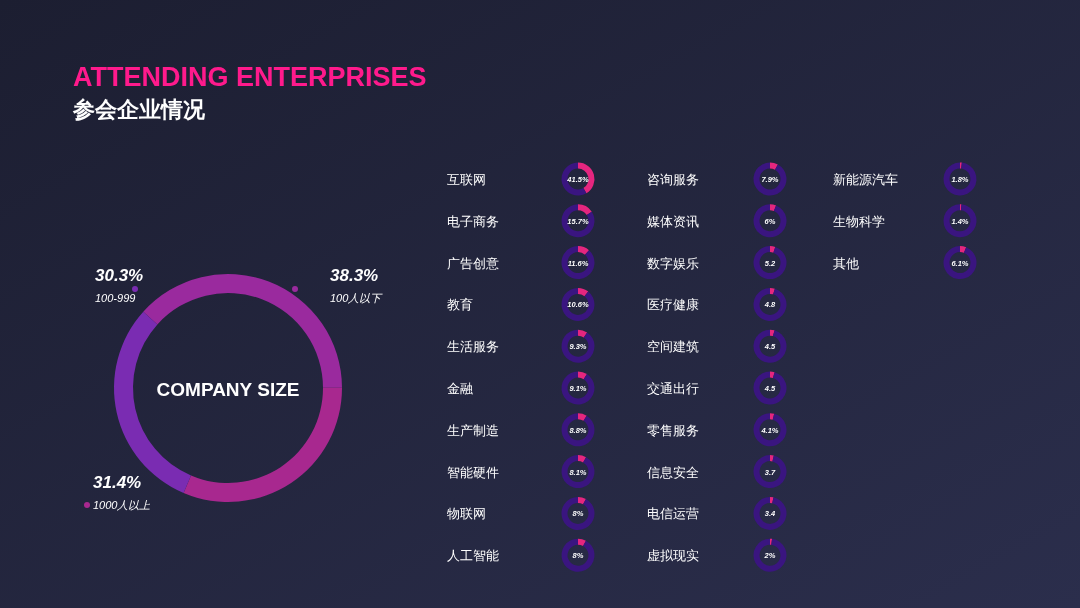  What do you see at coordinates (673, 430) in the screenshot?
I see `text: 零售服务` at bounding box center [673, 430].